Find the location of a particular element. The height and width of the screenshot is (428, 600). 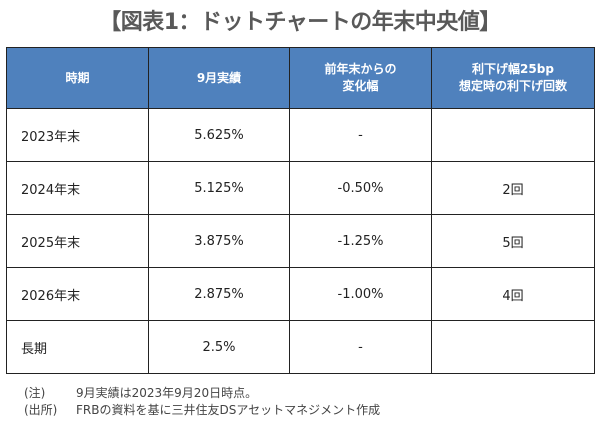

table-row: 2025年末 3.875% -1.25% 5回 is located at coordinates (300, 241).